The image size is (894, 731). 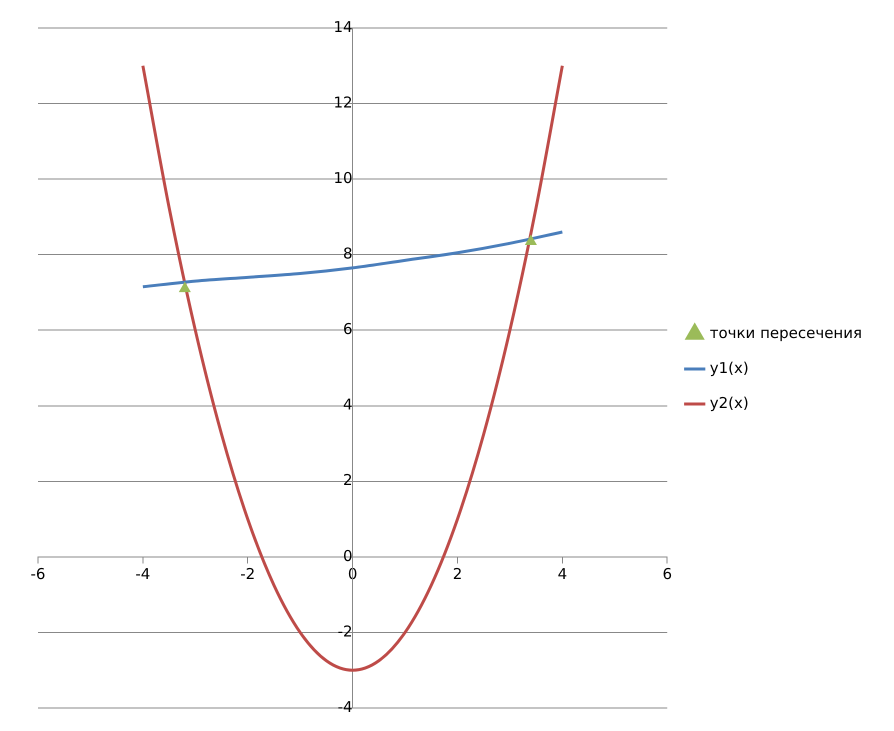 I want to click on x-tick-label: -6, so click(x=38, y=573).